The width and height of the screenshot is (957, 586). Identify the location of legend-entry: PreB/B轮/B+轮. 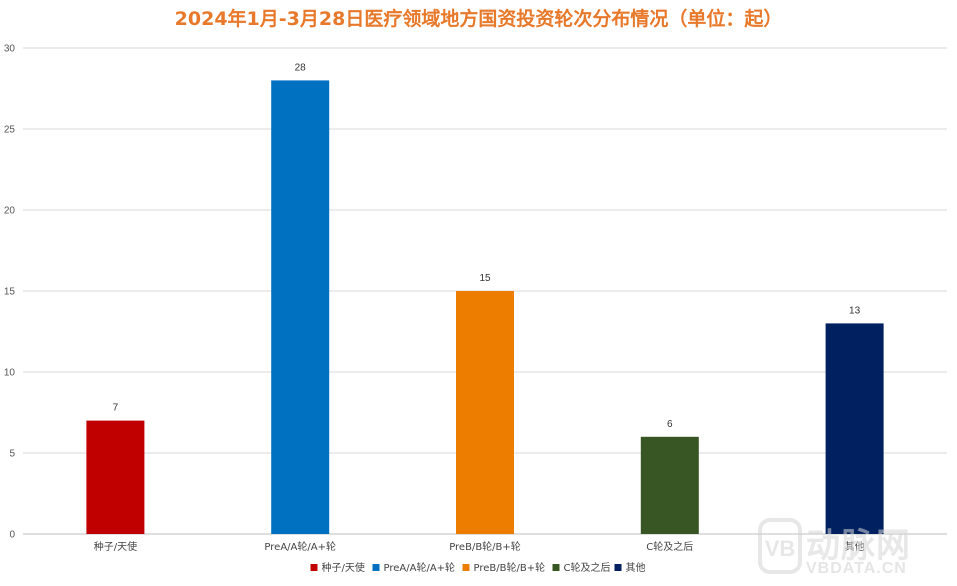
(510, 567).